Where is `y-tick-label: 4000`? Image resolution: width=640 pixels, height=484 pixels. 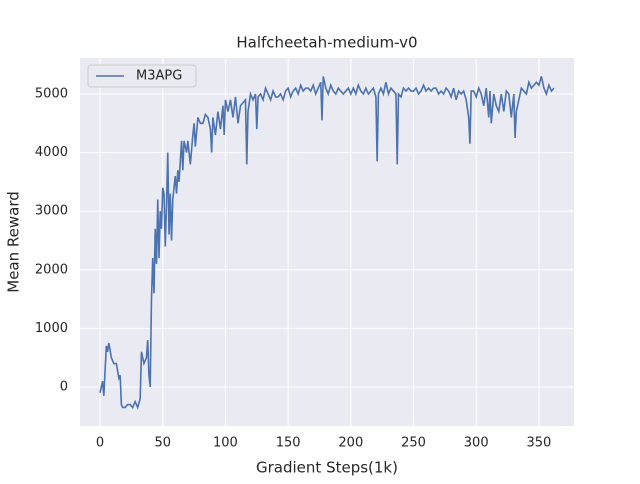 y-tick-label: 4000 is located at coordinates (51, 152).